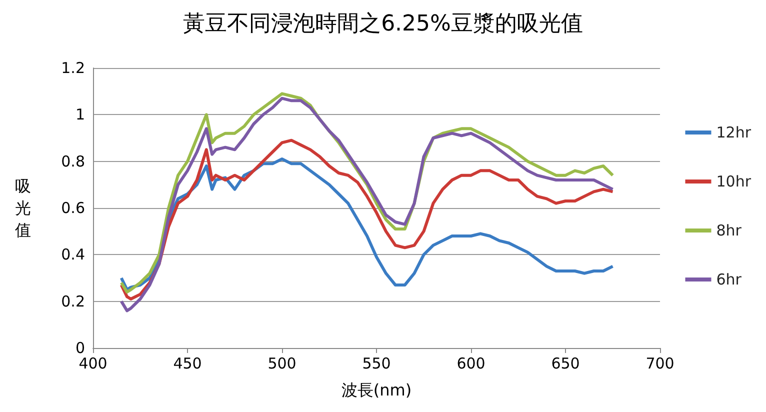  Describe the element at coordinates (282, 363) in the screenshot. I see `x-tick-label: 500` at that location.